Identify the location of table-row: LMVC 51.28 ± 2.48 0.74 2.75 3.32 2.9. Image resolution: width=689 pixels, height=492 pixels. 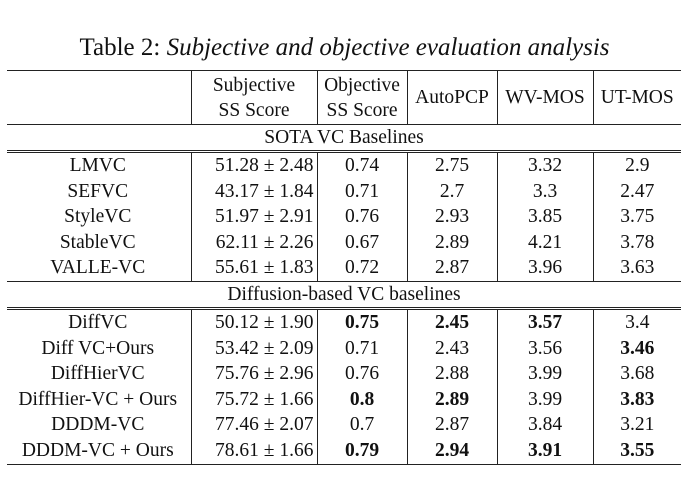
(344, 164).